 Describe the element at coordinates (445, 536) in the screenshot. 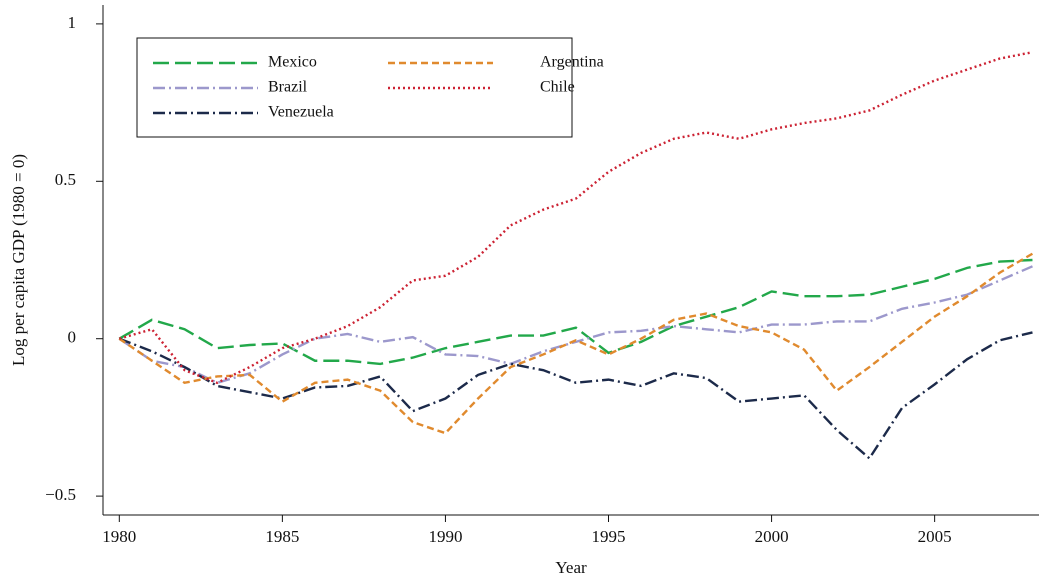

I see `x-tick-label: 1990` at that location.